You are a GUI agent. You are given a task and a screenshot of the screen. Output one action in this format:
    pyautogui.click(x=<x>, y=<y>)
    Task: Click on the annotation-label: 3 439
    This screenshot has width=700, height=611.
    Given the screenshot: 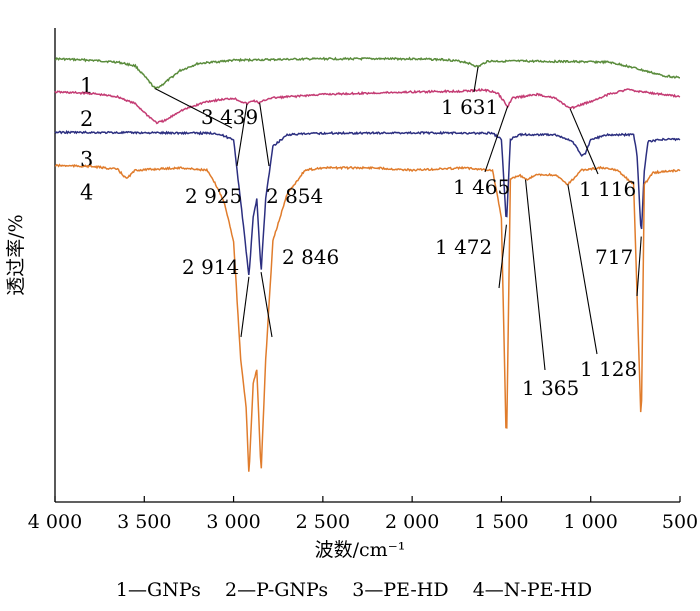 What is the action you would take?
    pyautogui.click(x=229, y=117)
    